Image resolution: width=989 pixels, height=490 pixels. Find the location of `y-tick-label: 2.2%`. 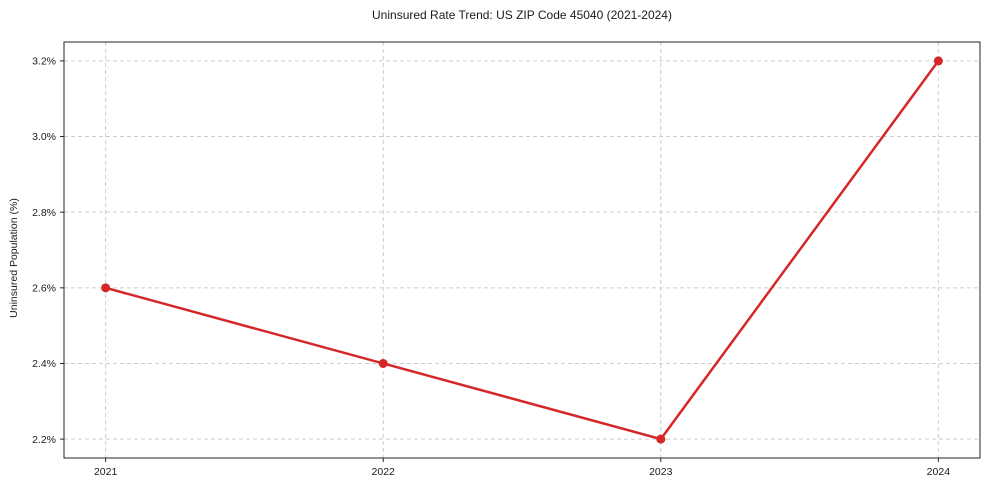

y-tick-label: 2.2% is located at coordinates (44, 440).